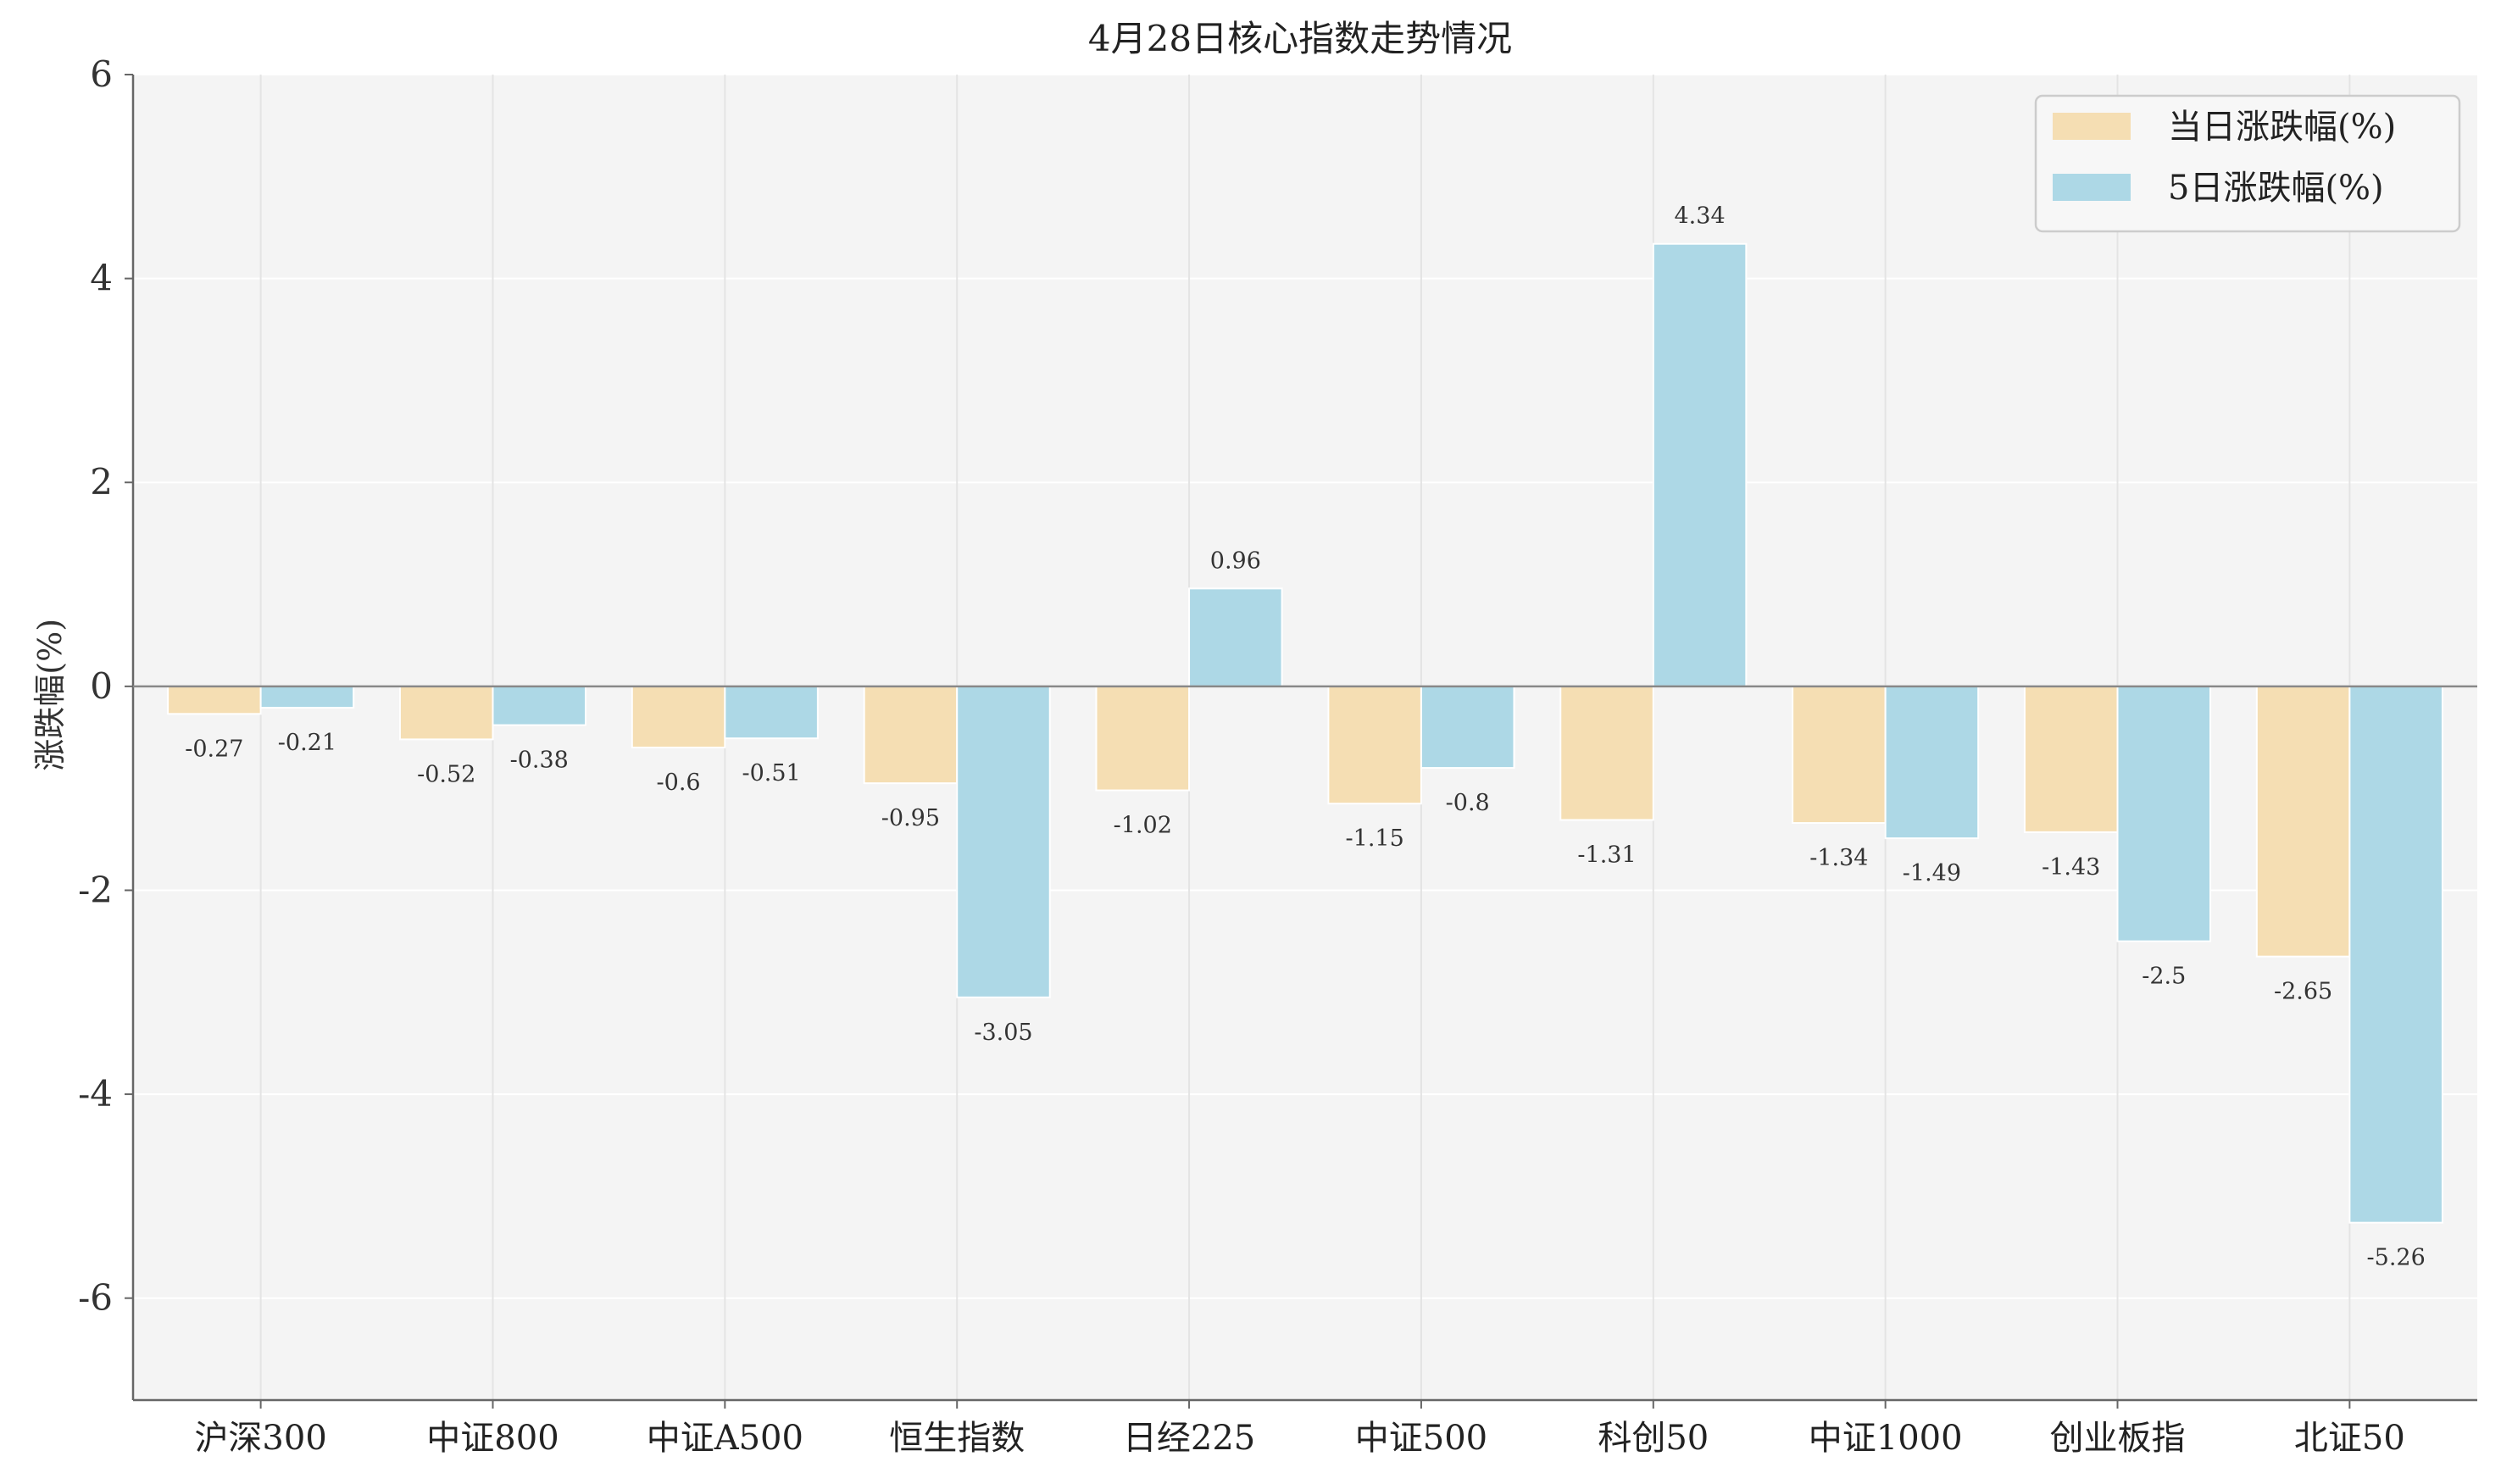 This screenshot has height=1484, width=2501. I want to click on data-label: 0.96, so click(1235, 561).